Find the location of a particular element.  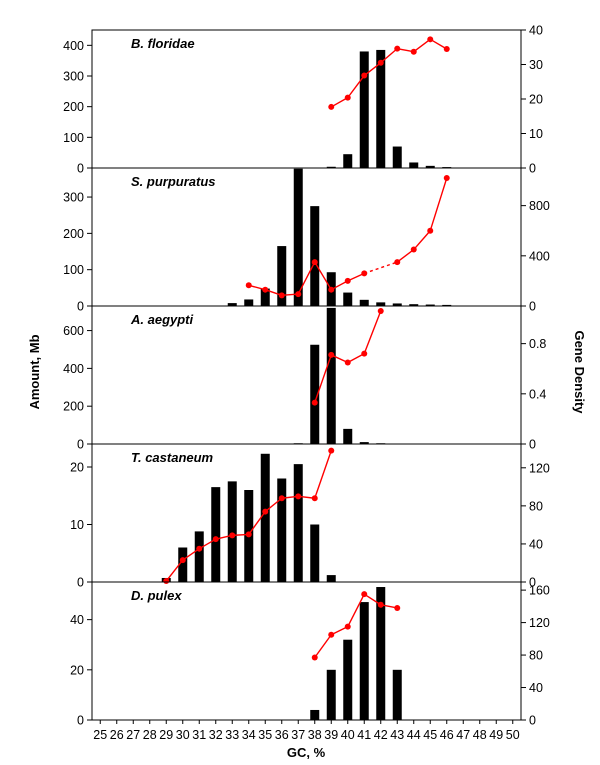

x-tick-label: 29 is located at coordinates (166, 735).